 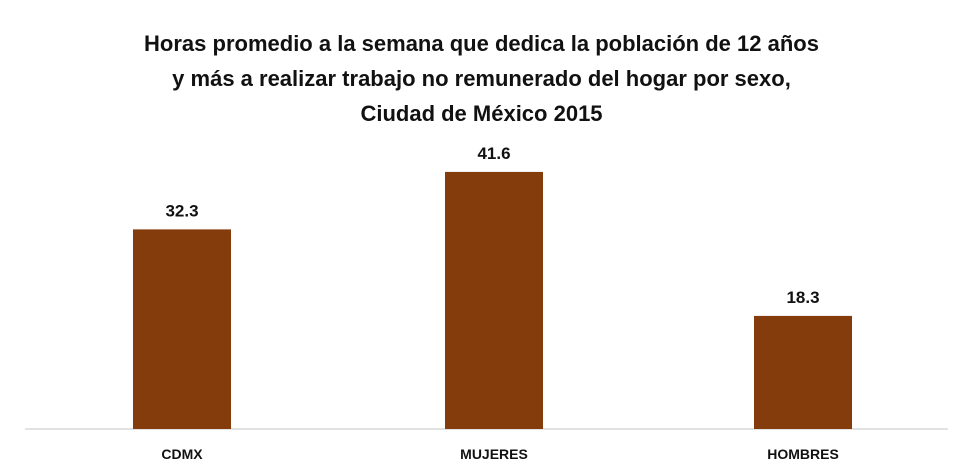 What do you see at coordinates (182, 329) in the screenshot?
I see `bar-cdmx` at bounding box center [182, 329].